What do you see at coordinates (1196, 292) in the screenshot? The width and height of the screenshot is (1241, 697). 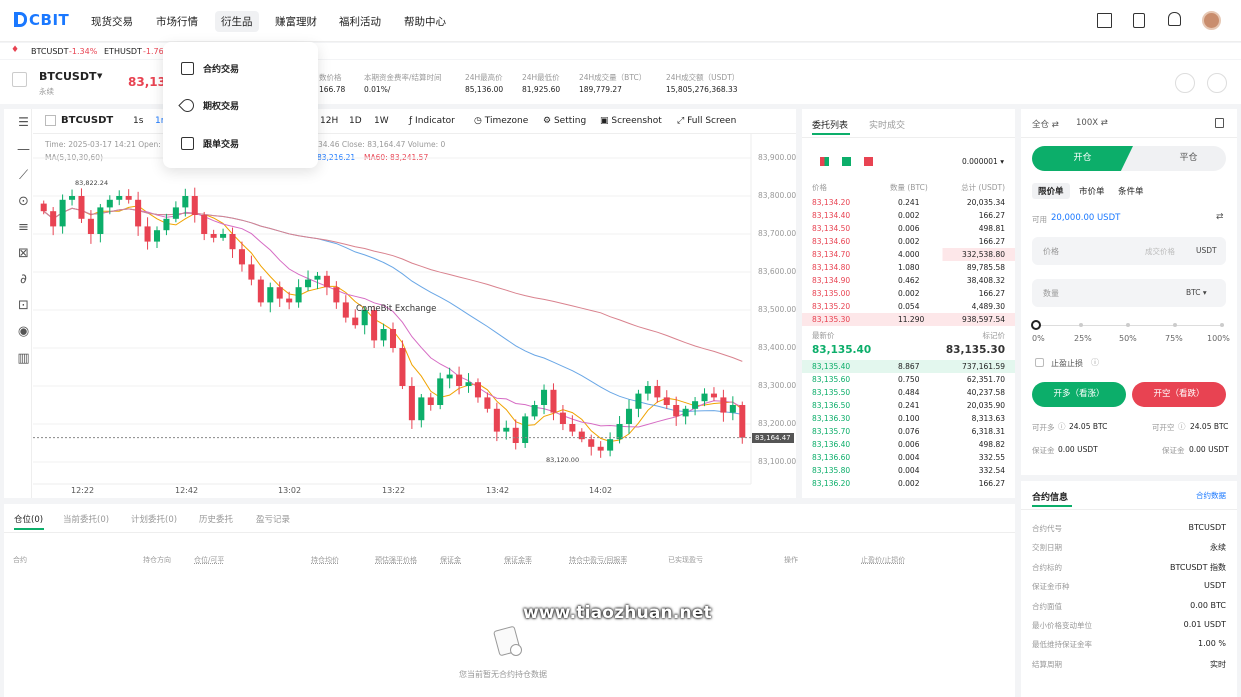 I see `qty-unit-select: BTC ▾` at bounding box center [1196, 292].